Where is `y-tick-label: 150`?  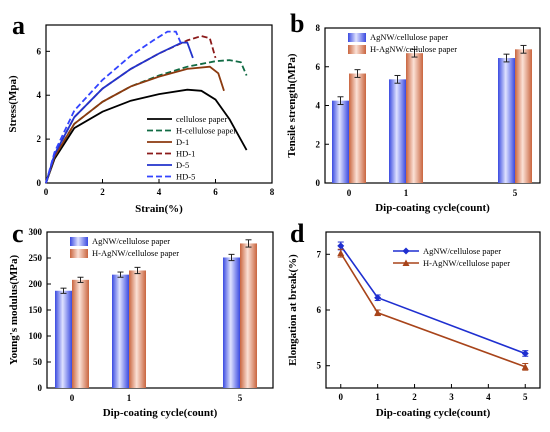
y-tick-label: 150 is located at coordinates (36, 310).